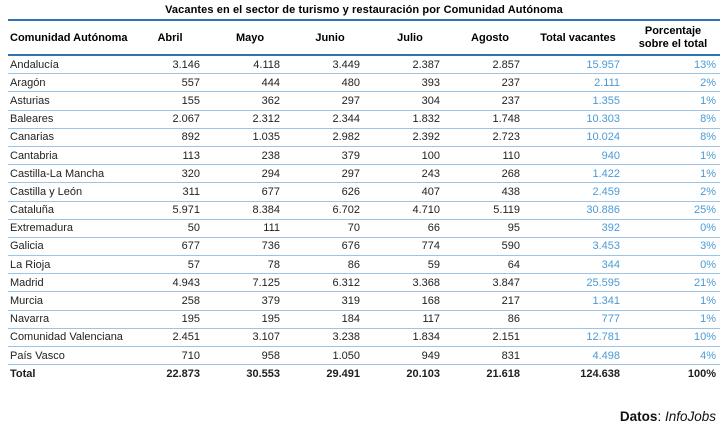 The height and width of the screenshot is (436, 728). What do you see at coordinates (606, 173) in the screenshot?
I see `total-vacantes-cell: 1.422` at bounding box center [606, 173].